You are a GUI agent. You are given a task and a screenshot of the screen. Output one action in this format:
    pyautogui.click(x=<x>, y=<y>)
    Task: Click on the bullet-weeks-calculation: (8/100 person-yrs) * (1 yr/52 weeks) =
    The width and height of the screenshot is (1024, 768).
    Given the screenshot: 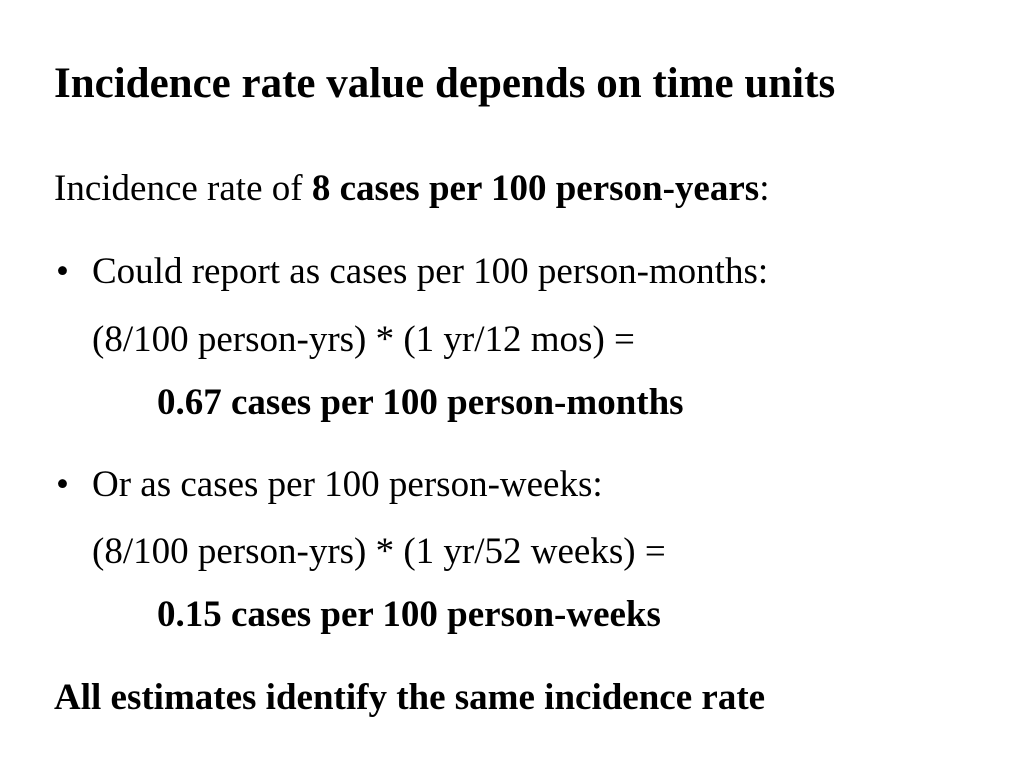 What is the action you would take?
    pyautogui.click(x=379, y=551)
    